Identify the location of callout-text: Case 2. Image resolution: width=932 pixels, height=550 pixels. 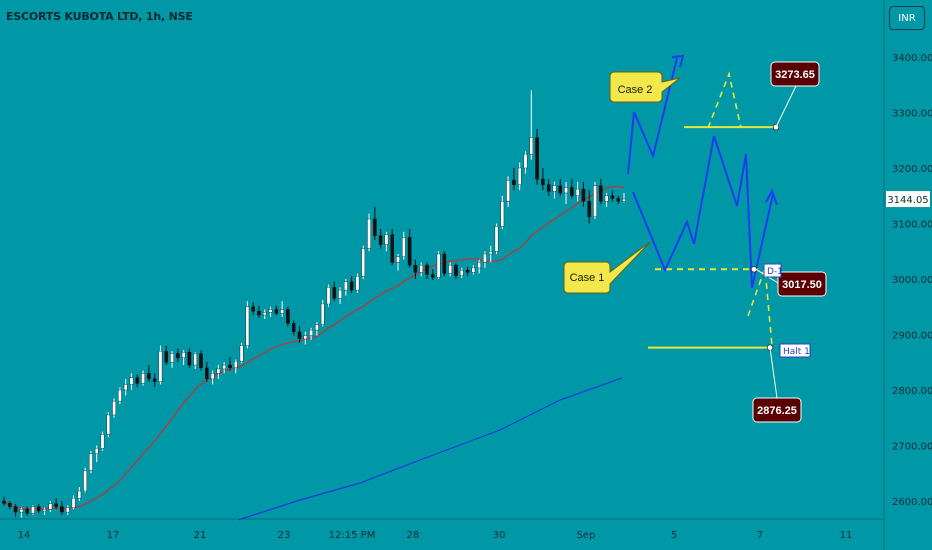
(635, 90).